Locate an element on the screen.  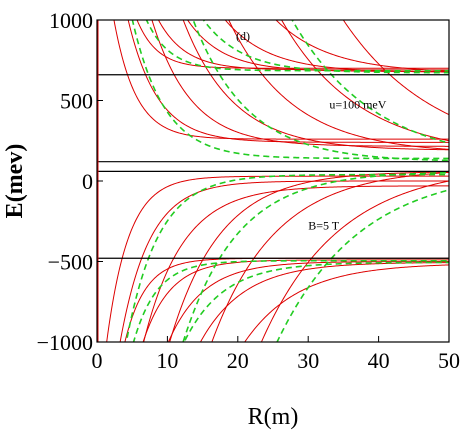
y-tick-label-0: −1000 is located at coordinates (65, 342).